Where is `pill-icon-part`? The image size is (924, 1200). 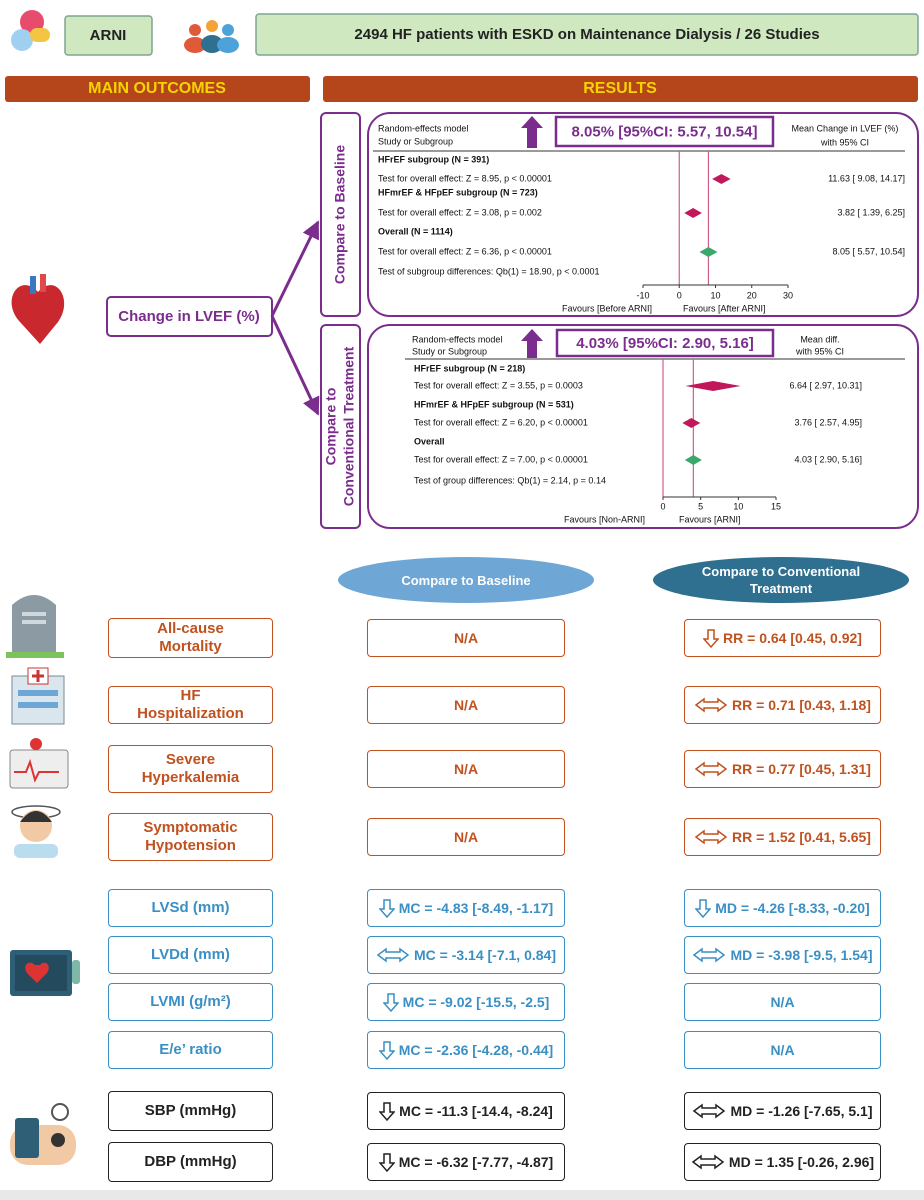 pill-icon-part is located at coordinates (40, 35).